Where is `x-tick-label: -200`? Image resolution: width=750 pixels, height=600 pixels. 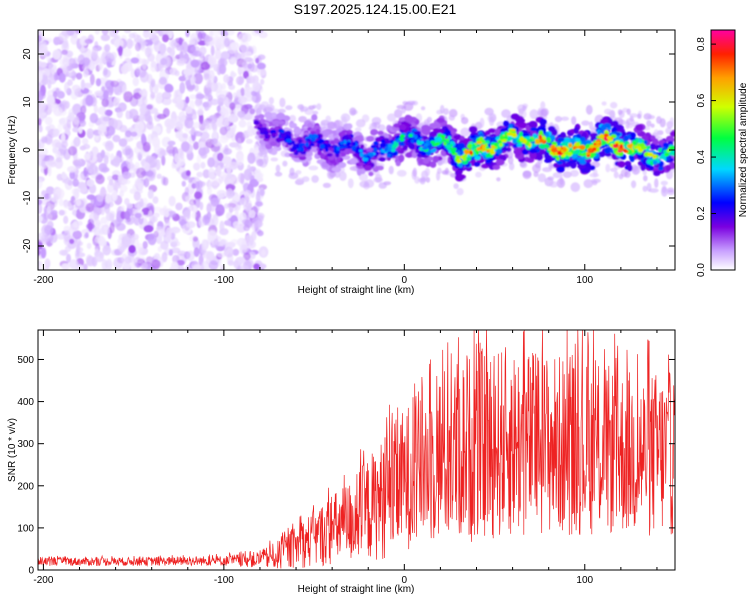 x-tick-label: -200 is located at coordinates (43, 580).